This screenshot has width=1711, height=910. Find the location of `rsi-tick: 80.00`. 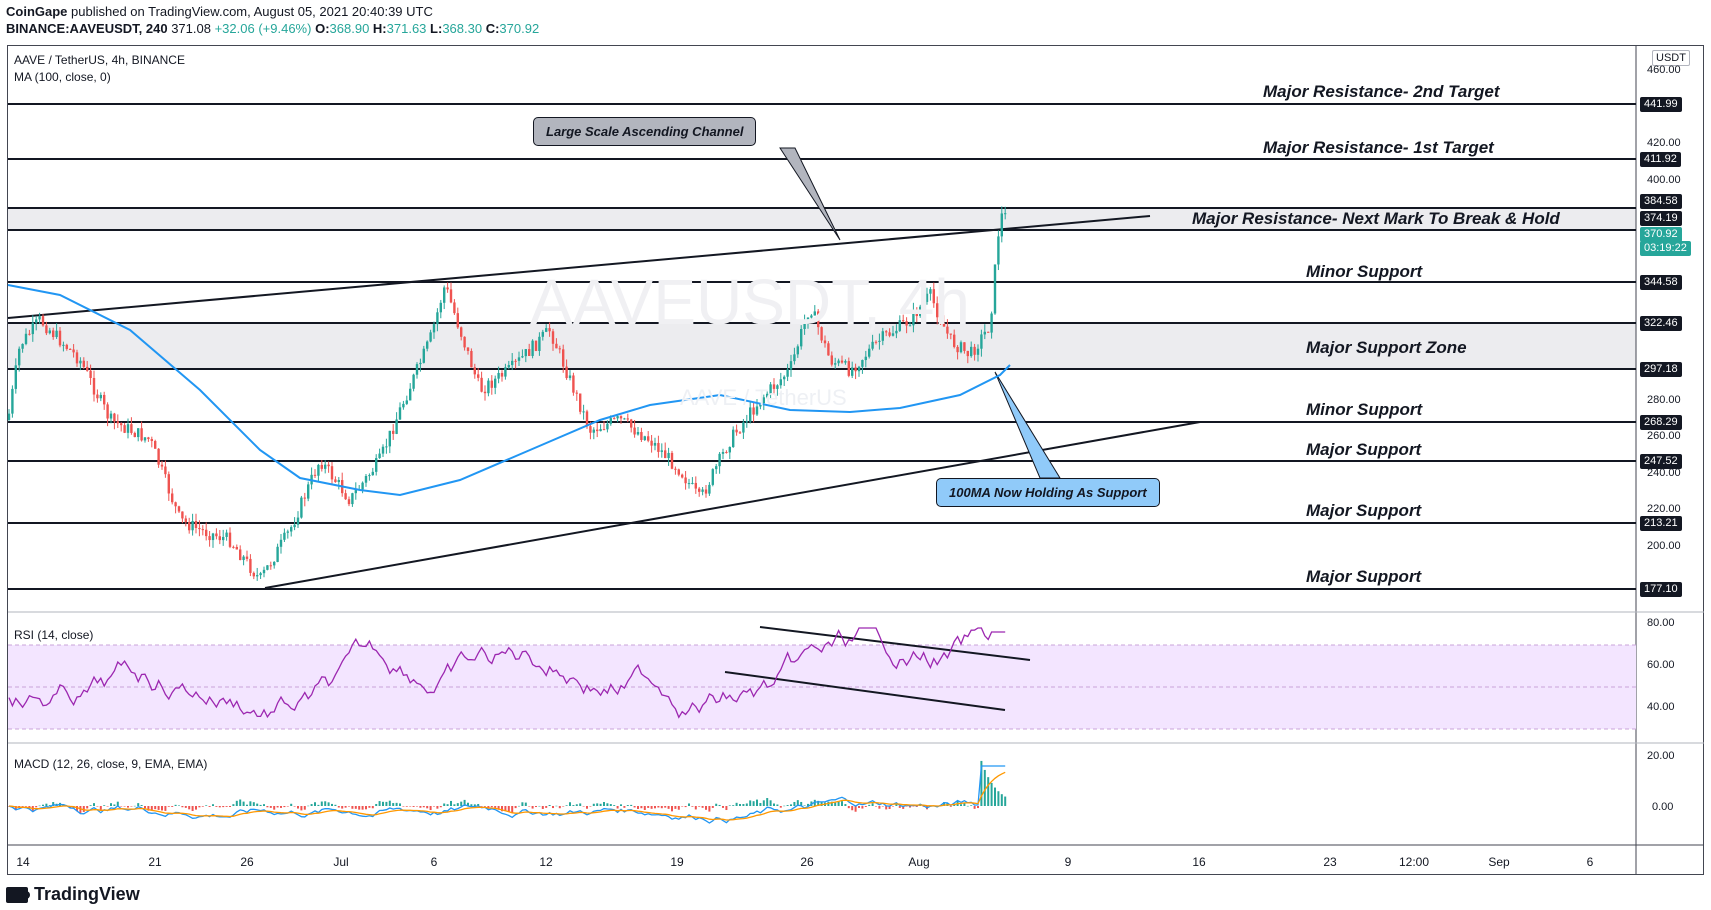

rsi-tick: 80.00 is located at coordinates (1661, 623).